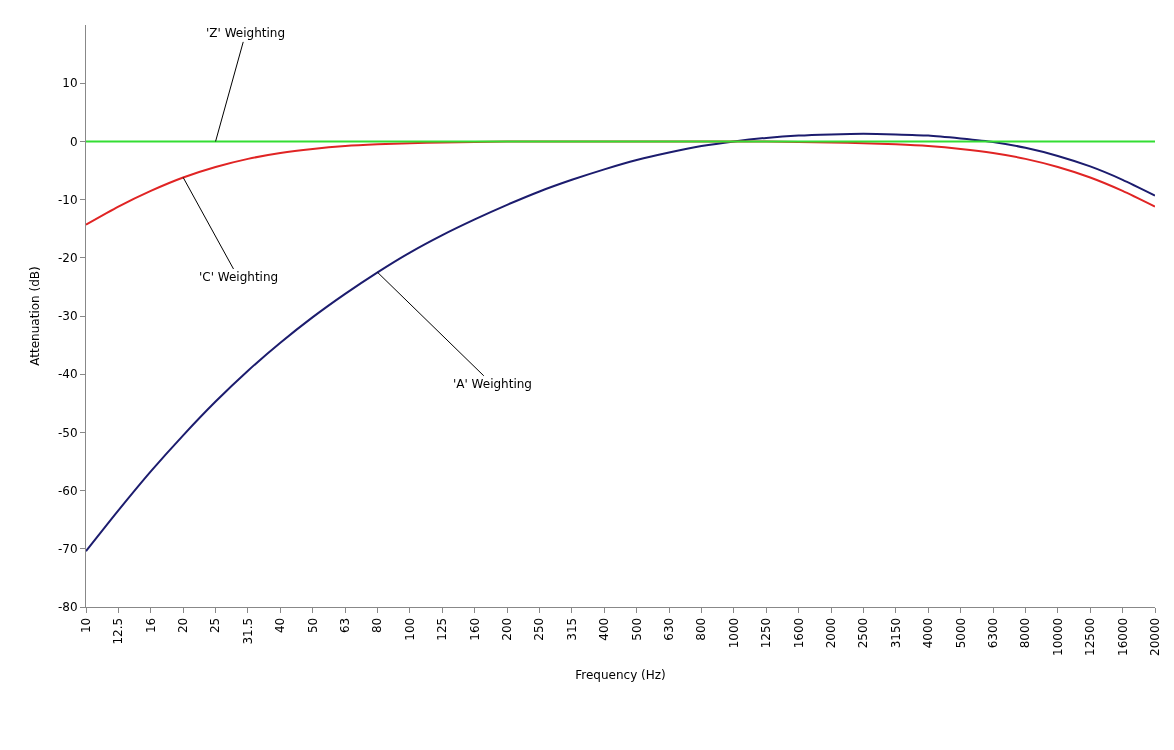 This screenshot has width=1174, height=750. What do you see at coordinates (1122, 636) in the screenshot?
I see `x-tick-label: 16000` at bounding box center [1122, 636].